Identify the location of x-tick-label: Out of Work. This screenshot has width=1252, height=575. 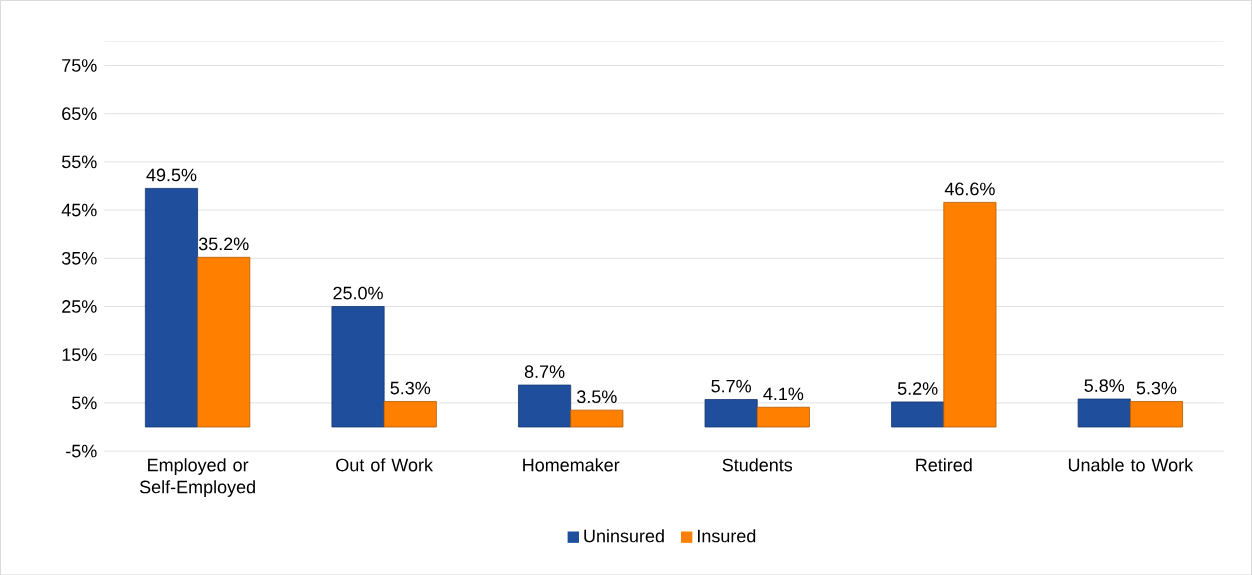
(385, 464).